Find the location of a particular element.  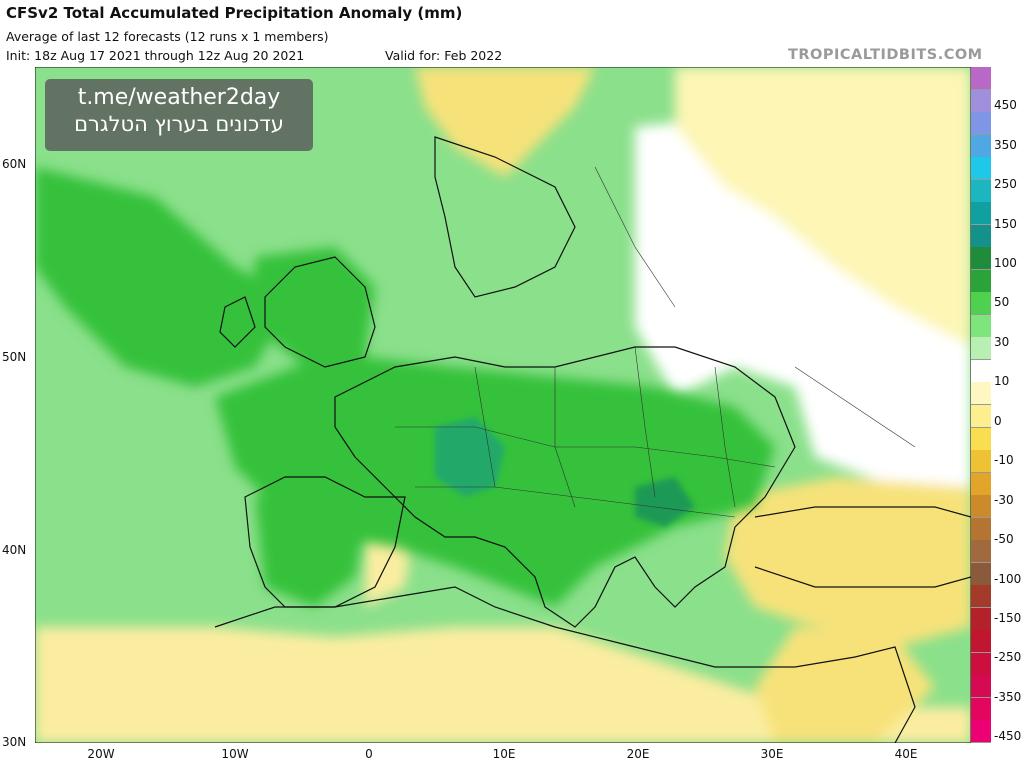

legend-label: 0 is located at coordinates (998, 420).